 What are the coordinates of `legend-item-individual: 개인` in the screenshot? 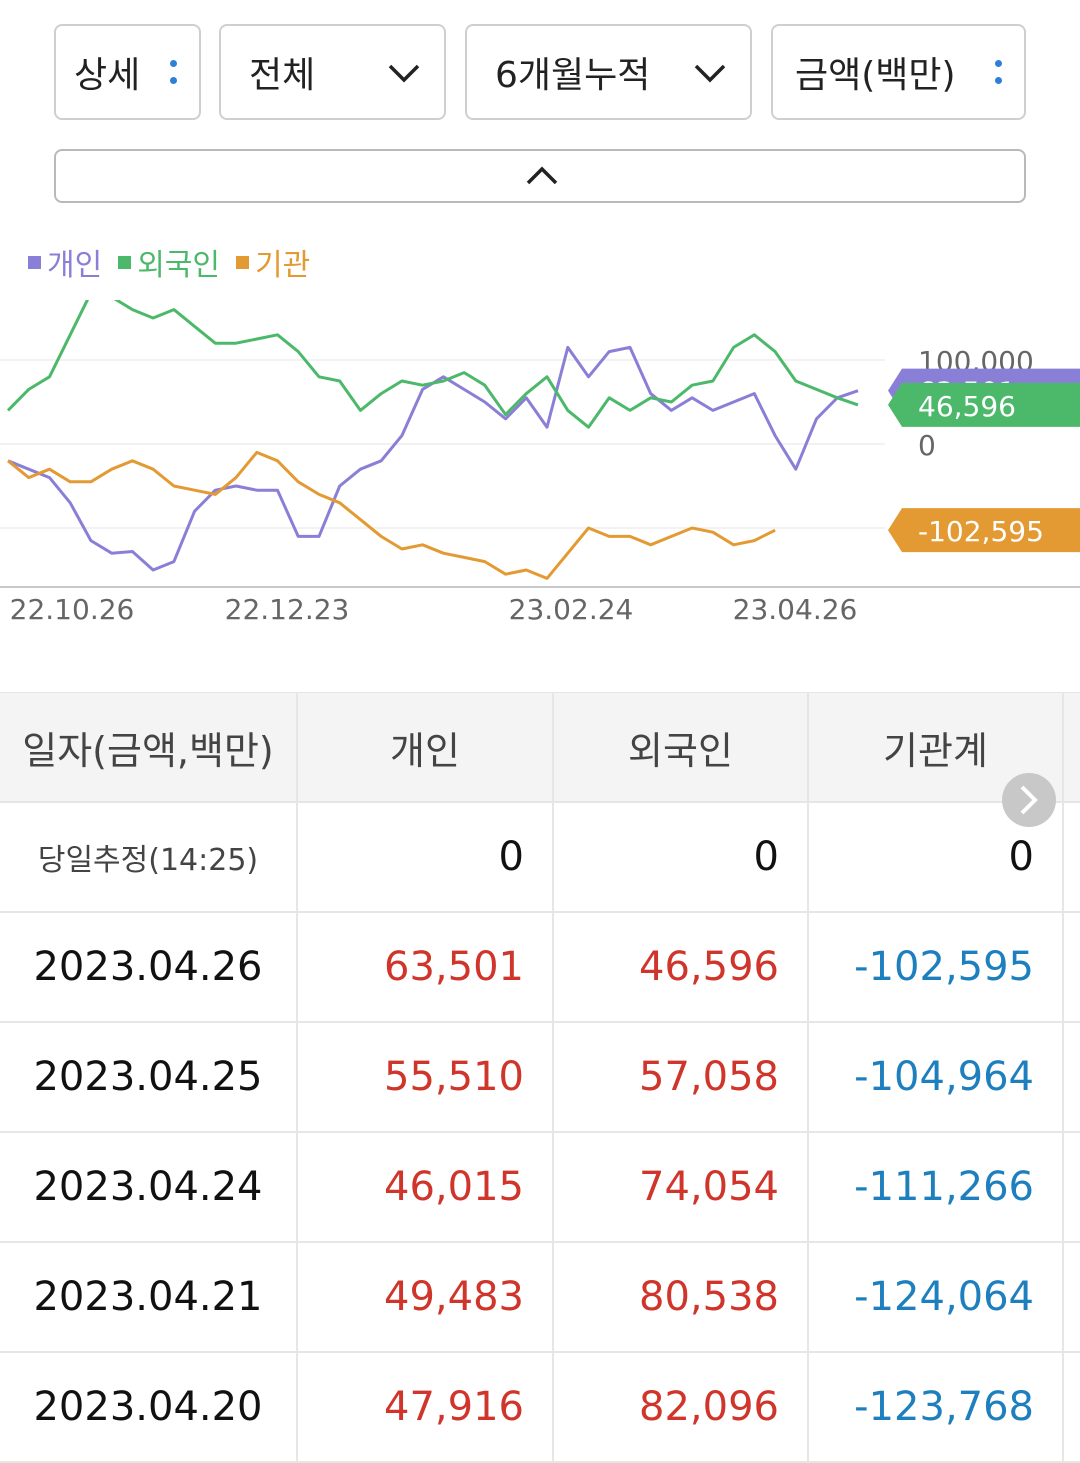 It's located at (65, 262).